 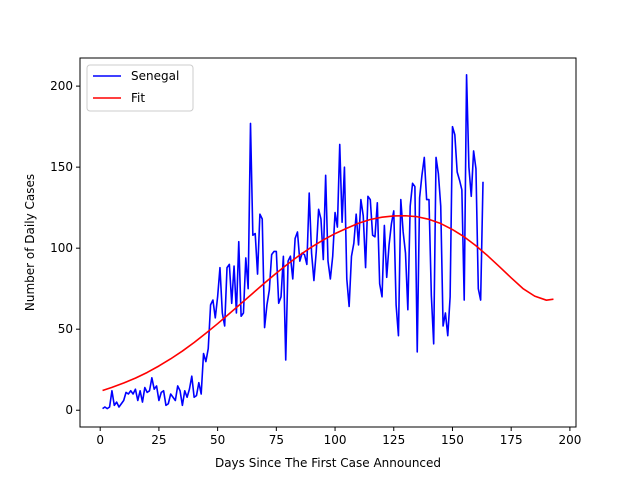 I want to click on x-tick-label: 150, so click(x=452, y=440).